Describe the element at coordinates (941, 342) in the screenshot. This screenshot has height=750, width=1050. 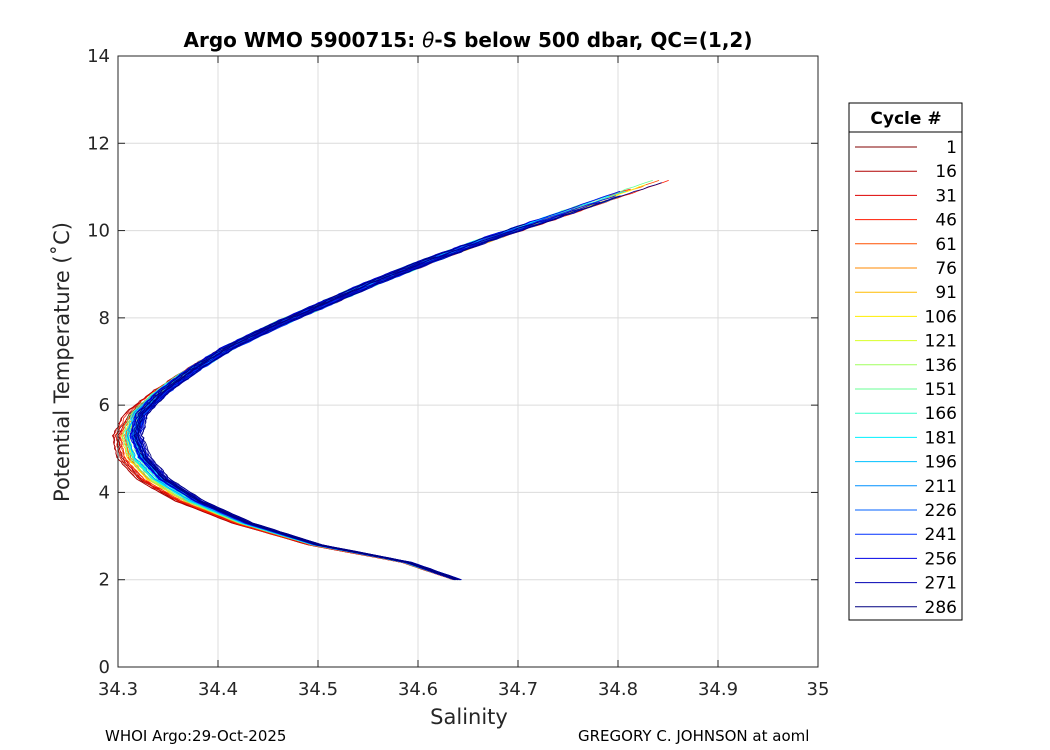
I see `legend-label: 121` at that location.